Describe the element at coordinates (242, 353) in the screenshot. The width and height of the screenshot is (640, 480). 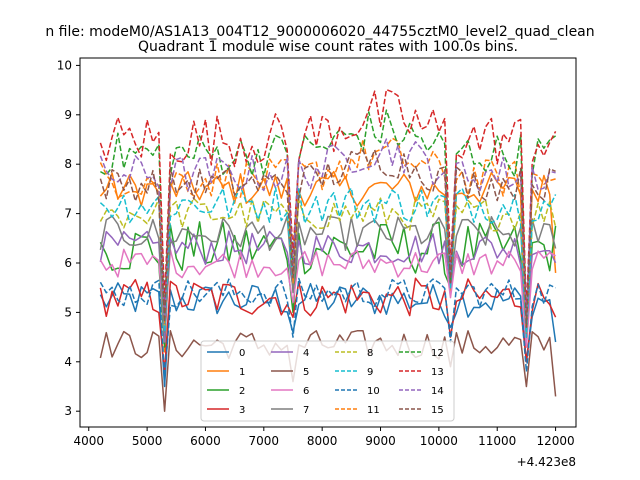
I see `legend-label-0: 0` at that location.